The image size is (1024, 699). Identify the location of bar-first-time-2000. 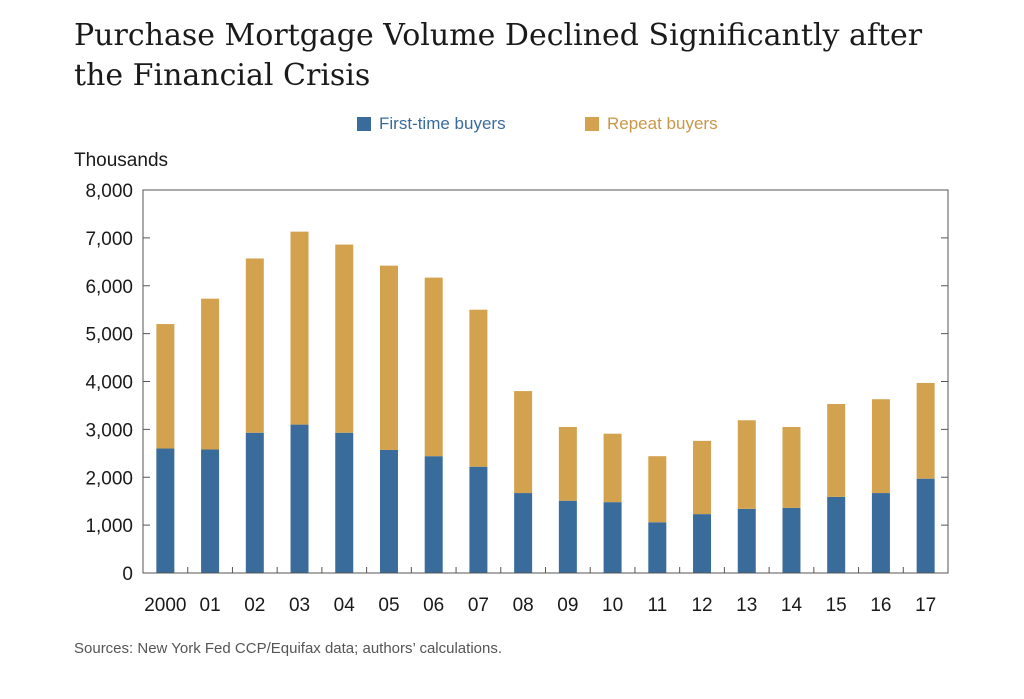
(165, 510).